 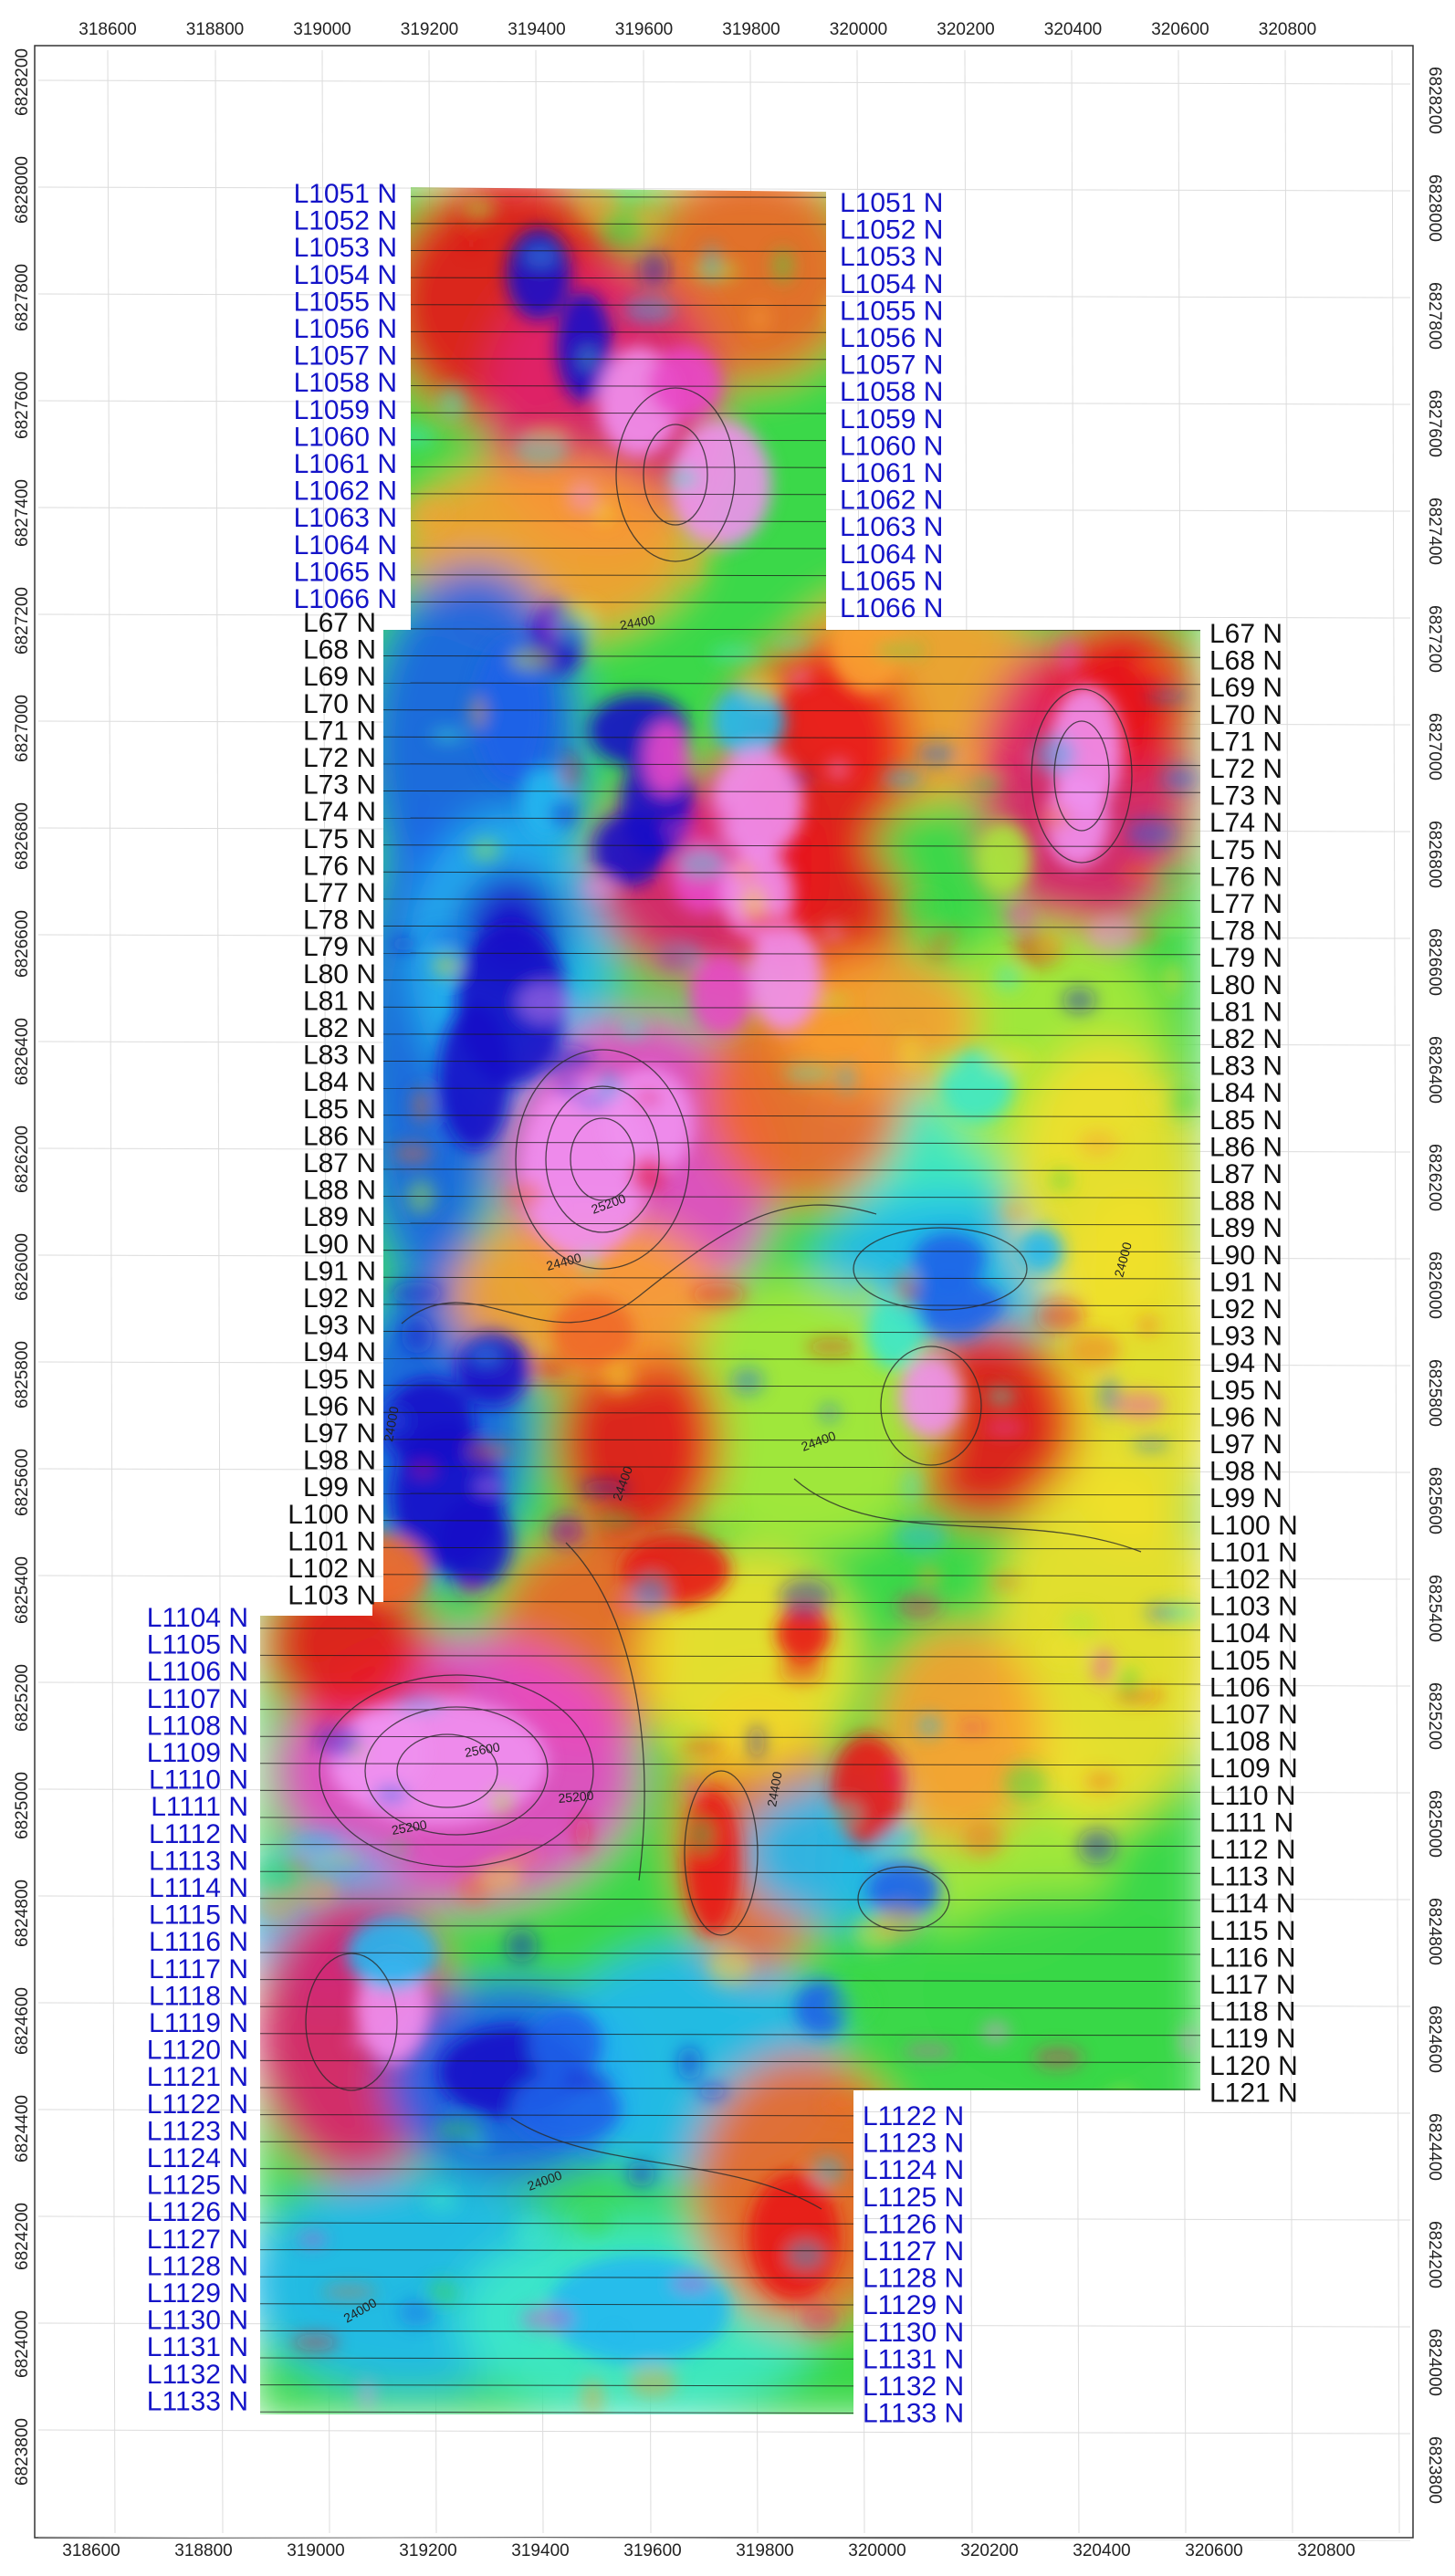 What do you see at coordinates (340, 975) in the screenshot?
I see `flight-line-label: L80 N` at bounding box center [340, 975].